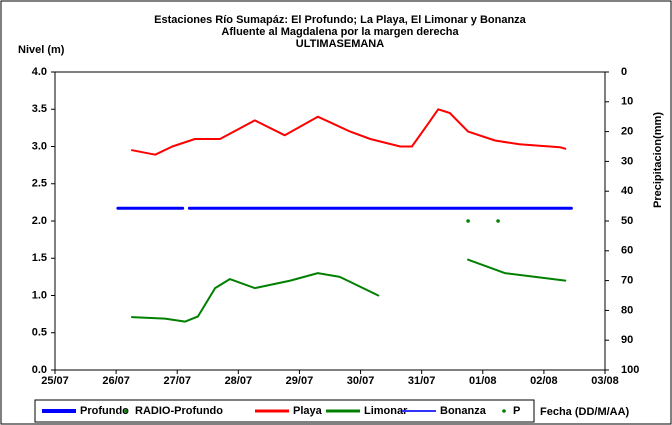  What do you see at coordinates (585, 412) in the screenshot?
I see `x-axis-label: Fecha (DD/M/AA)` at bounding box center [585, 412].